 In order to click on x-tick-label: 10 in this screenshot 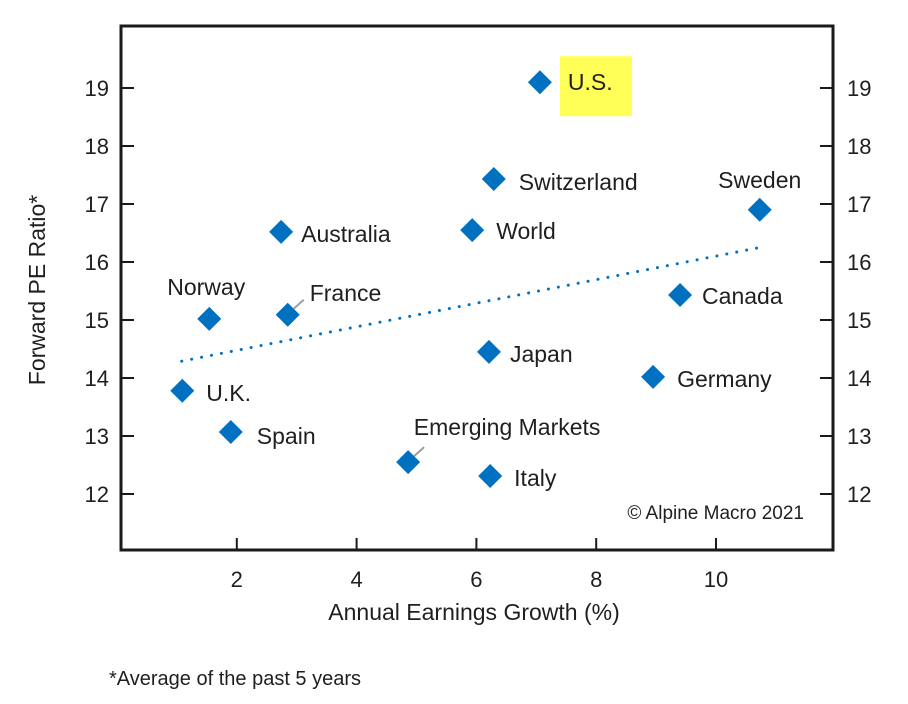, I will do `click(716, 579)`.